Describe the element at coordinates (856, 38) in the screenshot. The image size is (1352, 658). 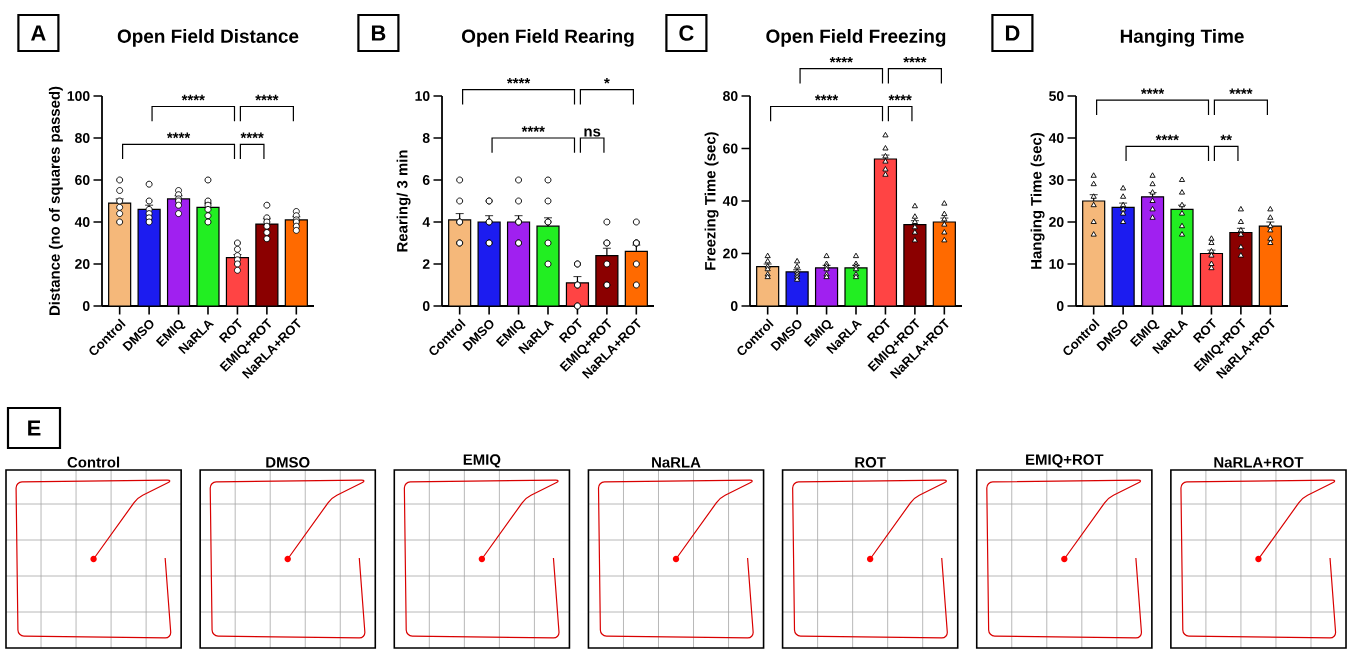
I see `chart-title: Open Field Freezing` at that location.